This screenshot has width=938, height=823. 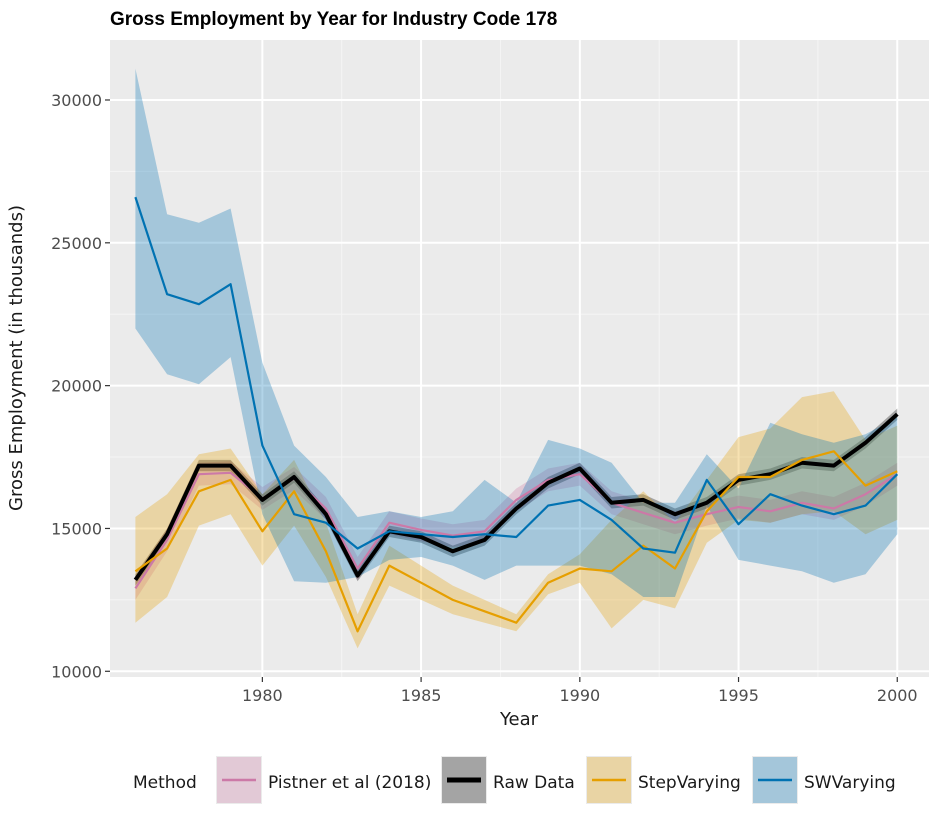 I want to click on x-axis-label: Year, so click(x=519, y=719).